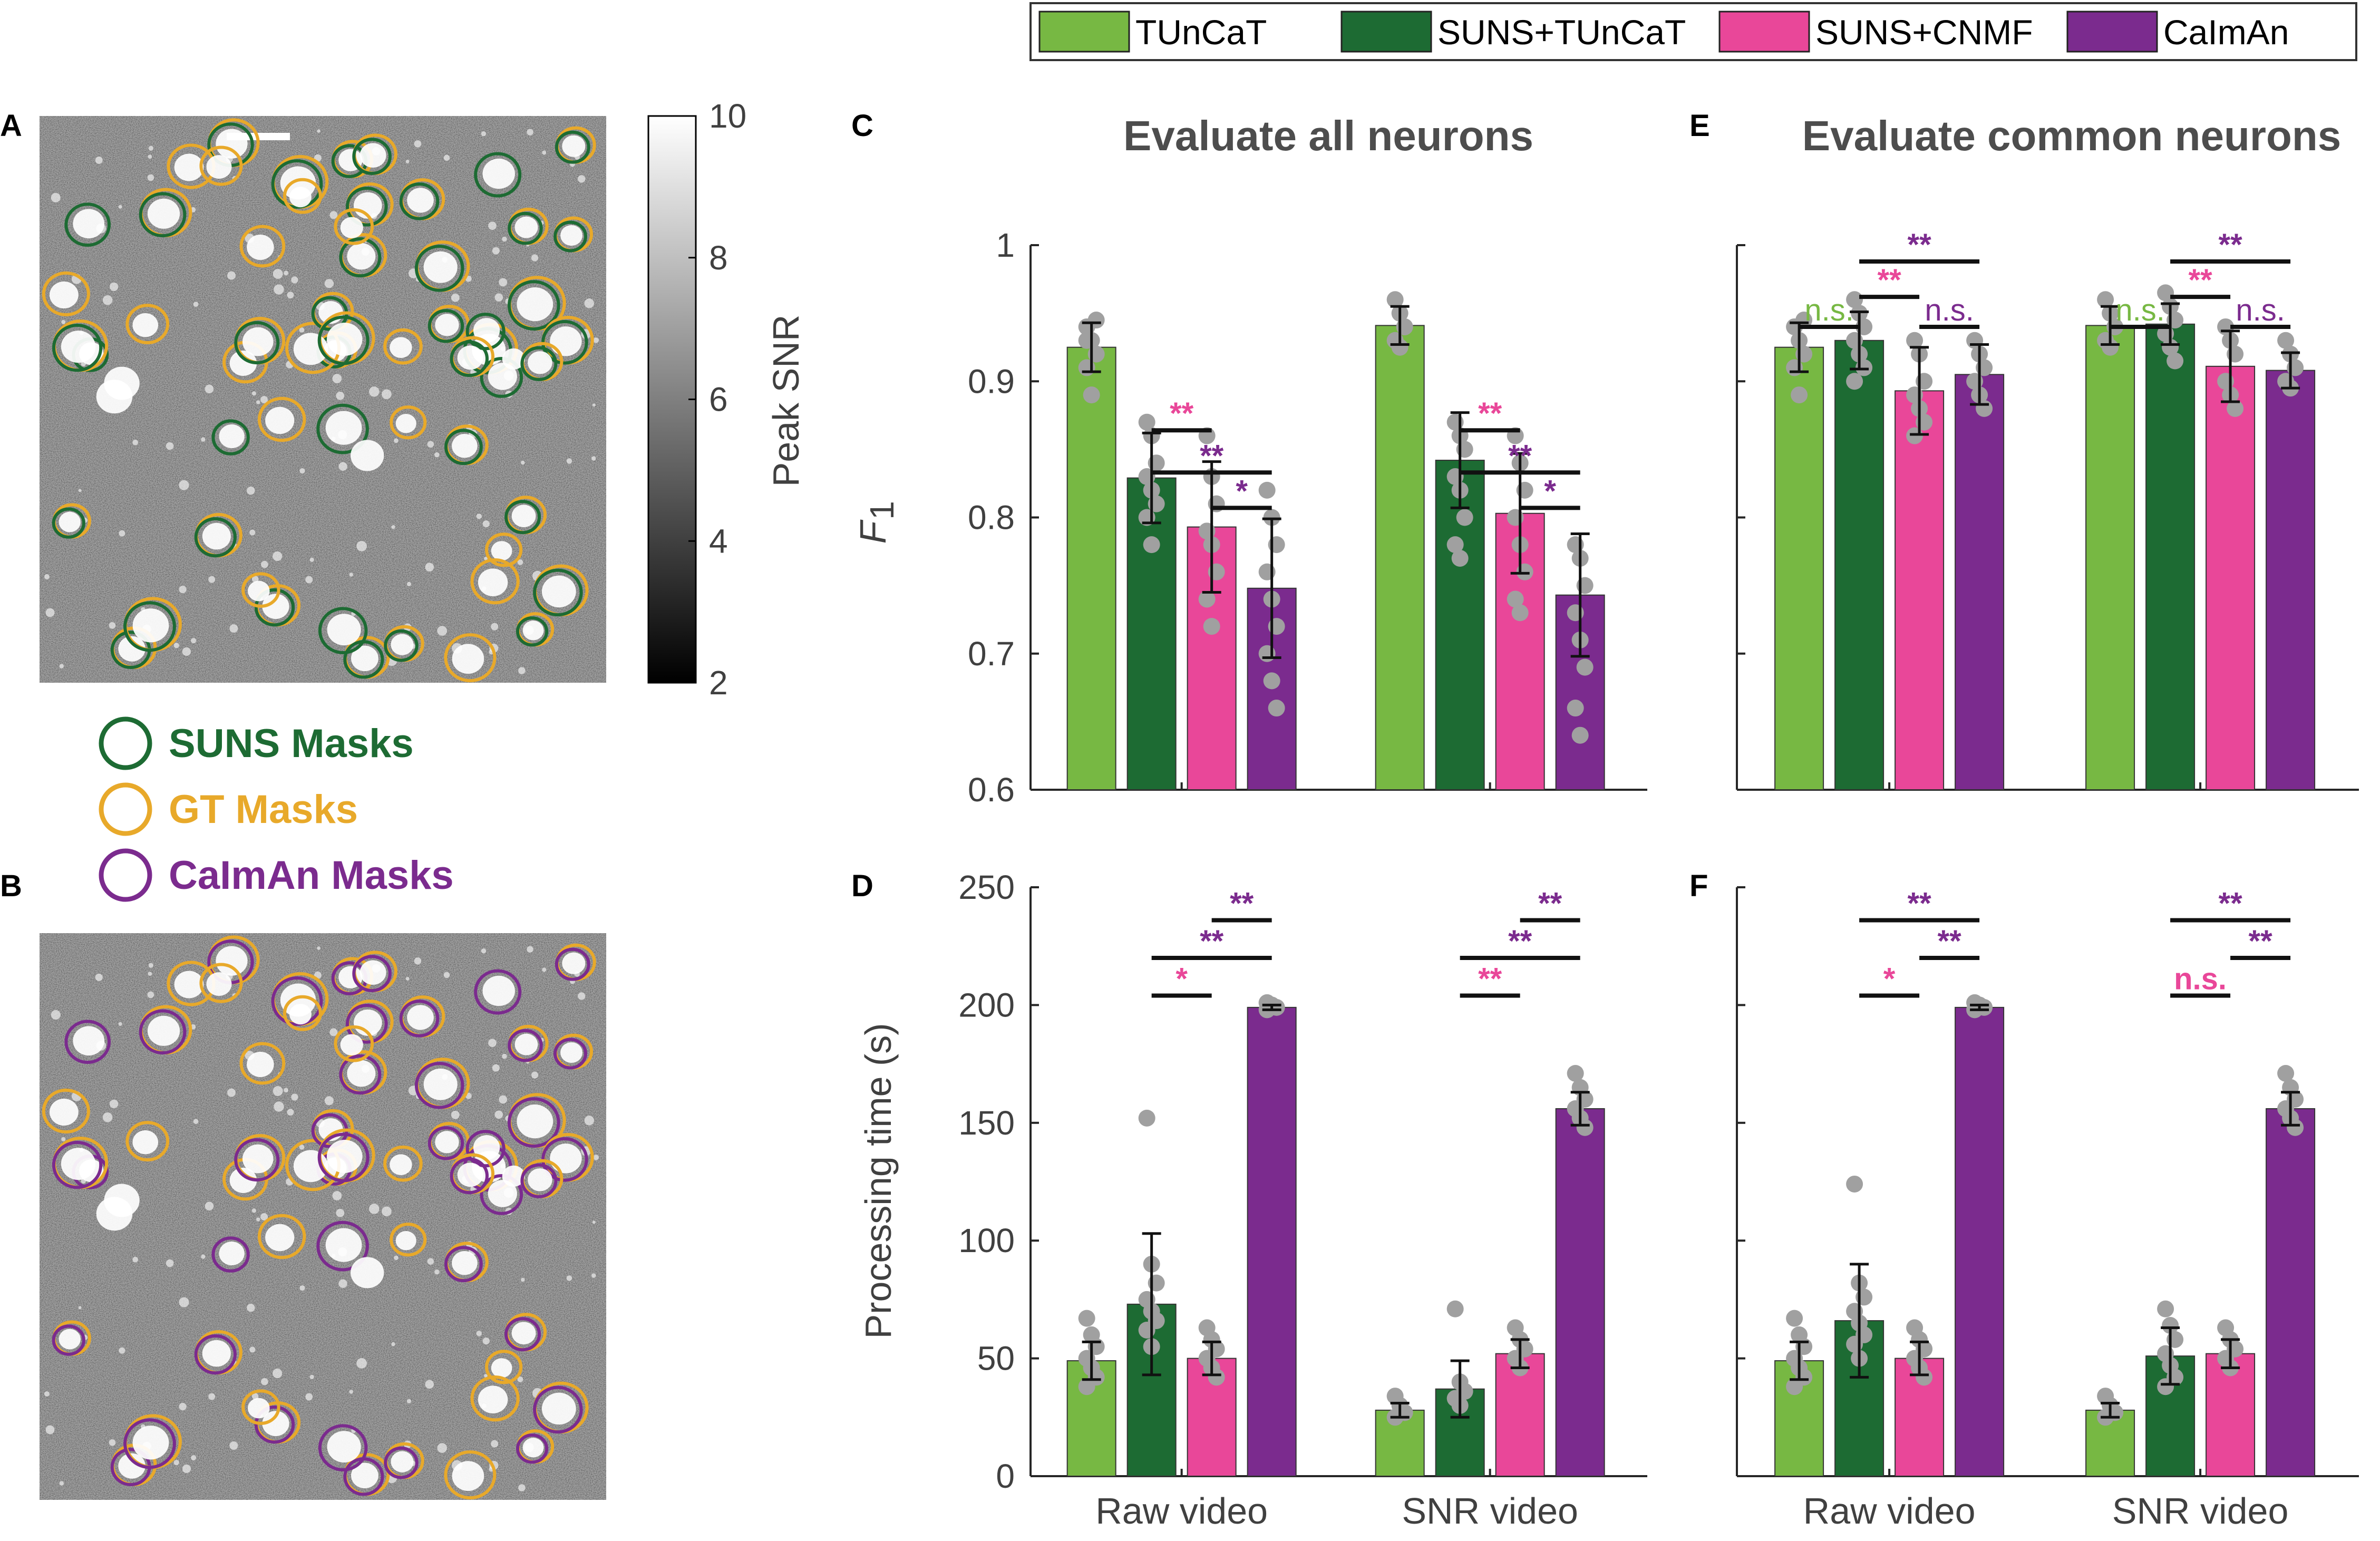 Image resolution: width=2380 pixels, height=1541 pixels. Describe the element at coordinates (1005, 245) in the screenshot. I see `y-tick-label: 1` at that location.